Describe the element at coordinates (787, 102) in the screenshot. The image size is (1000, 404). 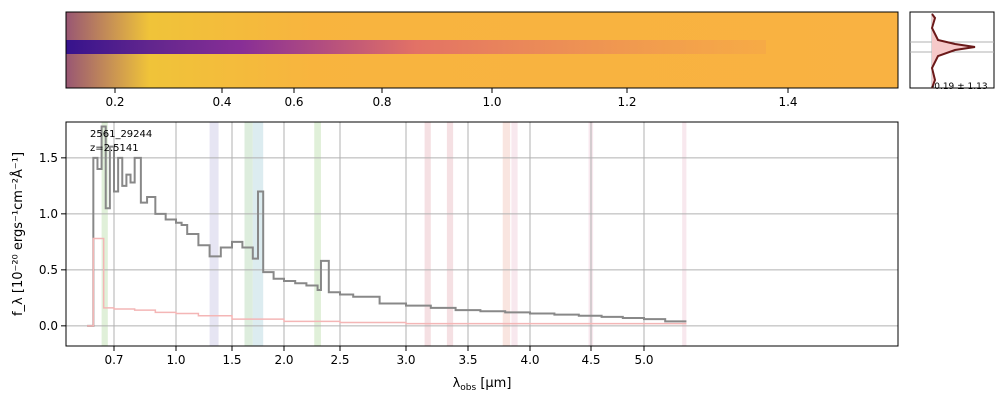
I see `spectrum-2d-tick-label-6: 1.4` at that location.